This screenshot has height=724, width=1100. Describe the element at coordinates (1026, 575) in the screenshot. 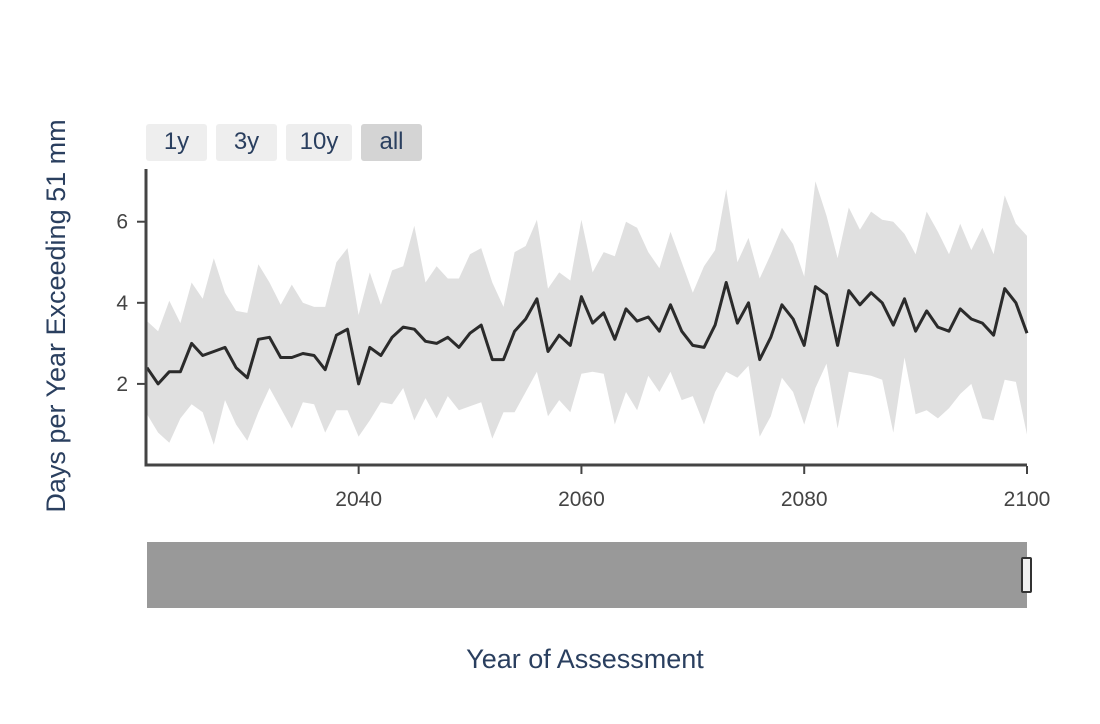

I see `range-slider-handle` at that location.